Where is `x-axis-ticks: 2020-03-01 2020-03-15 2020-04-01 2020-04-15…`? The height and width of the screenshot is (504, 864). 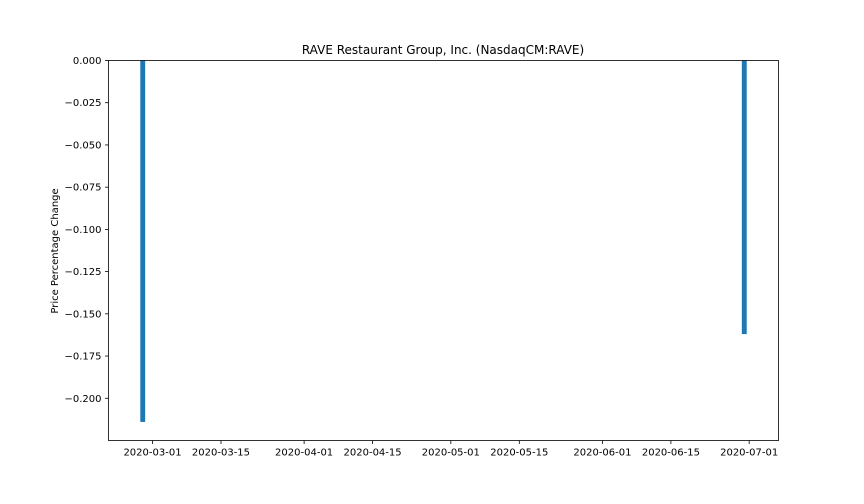 x-axis-ticks: 2020-03-01 2020-03-15 2020-04-01 2020-04-15… is located at coordinates (450, 449).